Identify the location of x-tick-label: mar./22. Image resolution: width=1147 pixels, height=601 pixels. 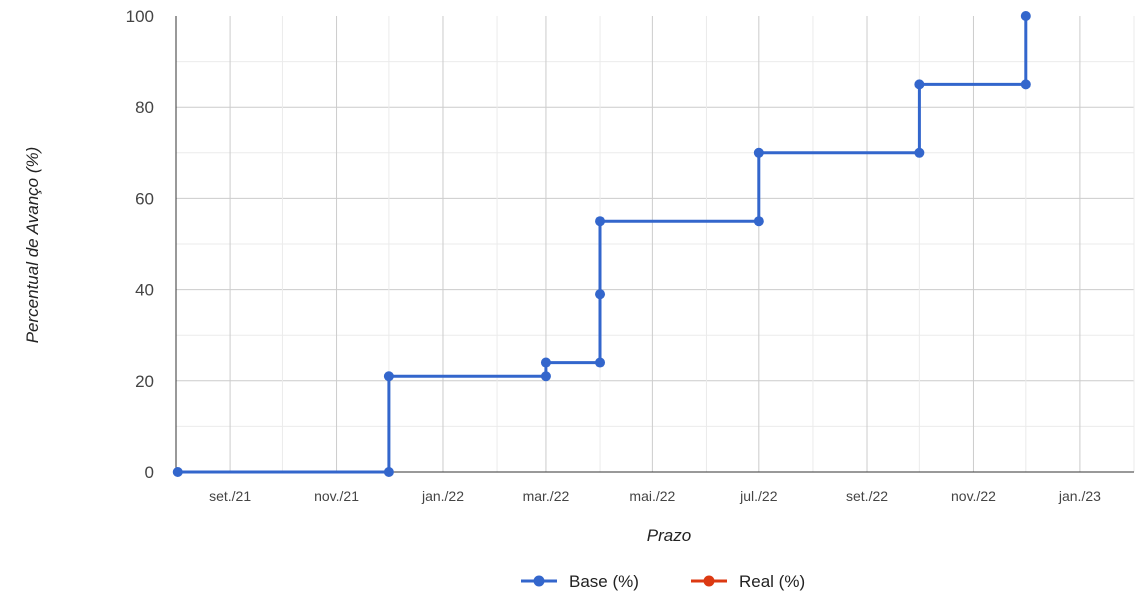
(546, 496).